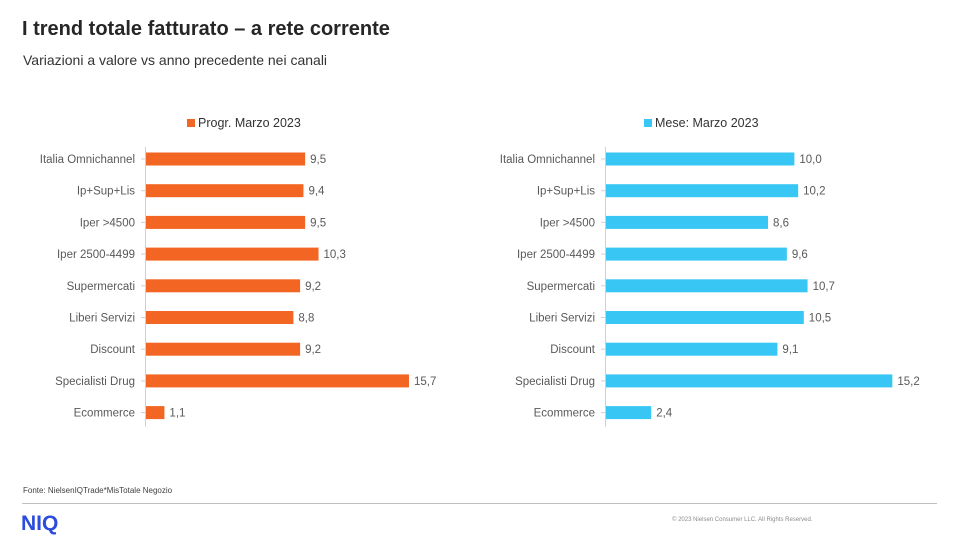 Image resolution: width=960 pixels, height=540 pixels. Describe the element at coordinates (479, 503) in the screenshot. I see `footer-divider` at that location.